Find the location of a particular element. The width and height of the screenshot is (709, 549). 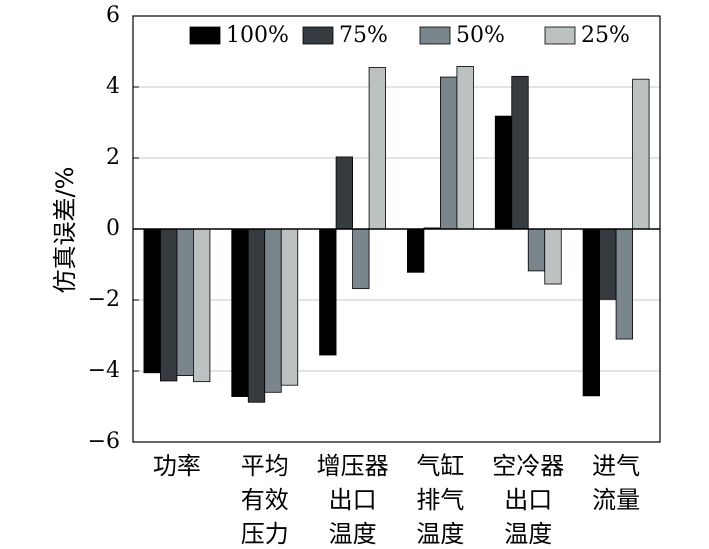

category-label: 流量 is located at coordinates (616, 500).